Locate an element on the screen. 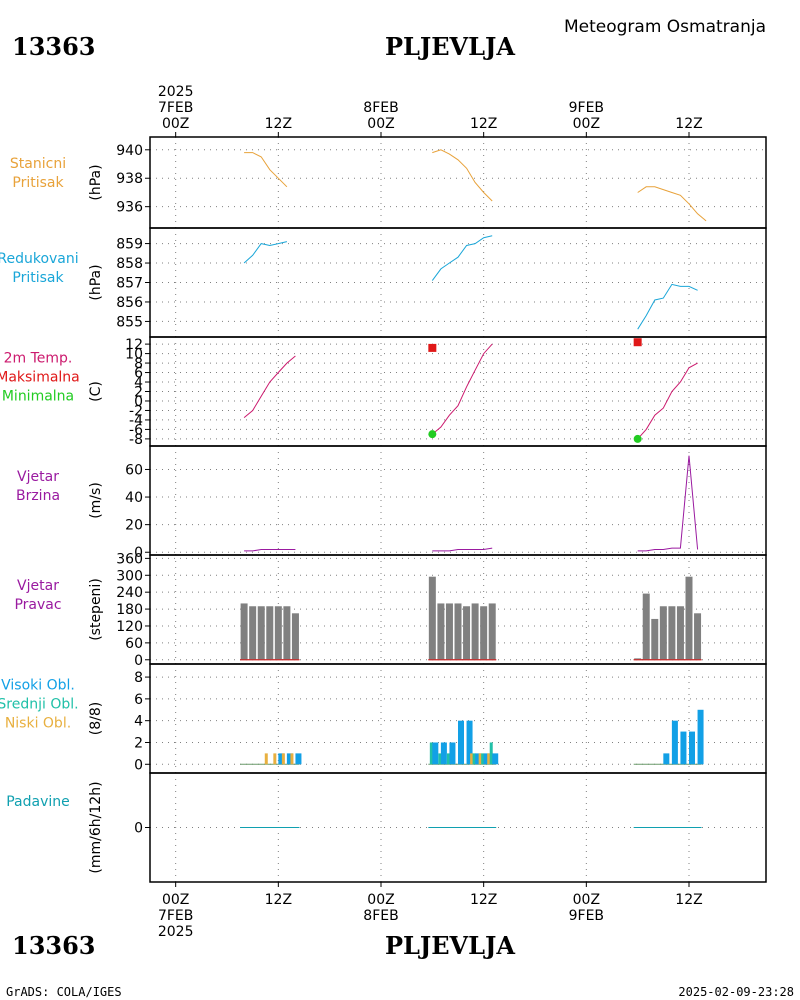  parameter-label: Visoki Obl. is located at coordinates (38, 686).